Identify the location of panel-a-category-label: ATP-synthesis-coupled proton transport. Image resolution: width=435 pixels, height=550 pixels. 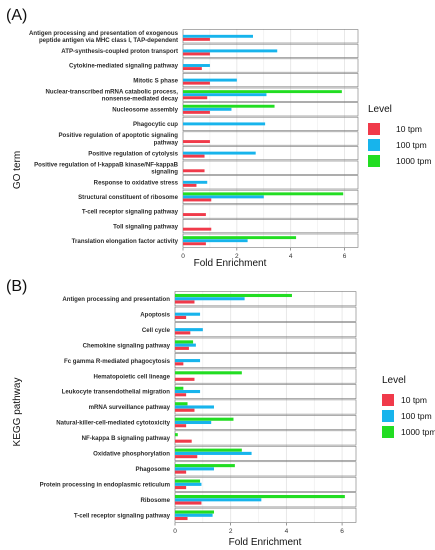
(119, 51).